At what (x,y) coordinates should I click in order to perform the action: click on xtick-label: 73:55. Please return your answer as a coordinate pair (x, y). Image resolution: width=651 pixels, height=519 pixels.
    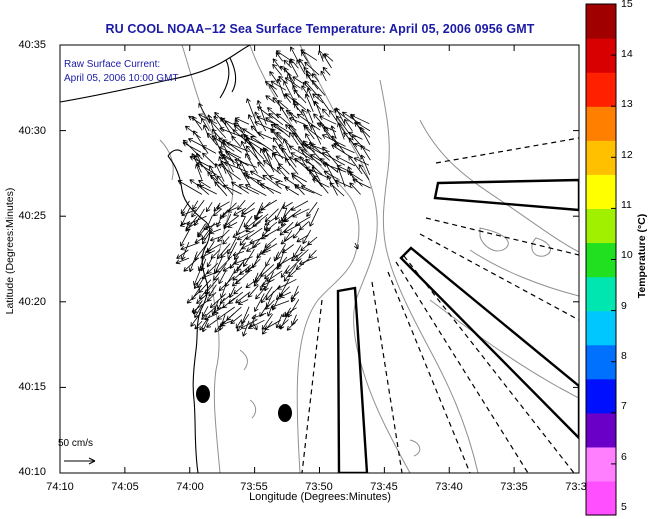
    Looking at the image, I should click on (254, 487).